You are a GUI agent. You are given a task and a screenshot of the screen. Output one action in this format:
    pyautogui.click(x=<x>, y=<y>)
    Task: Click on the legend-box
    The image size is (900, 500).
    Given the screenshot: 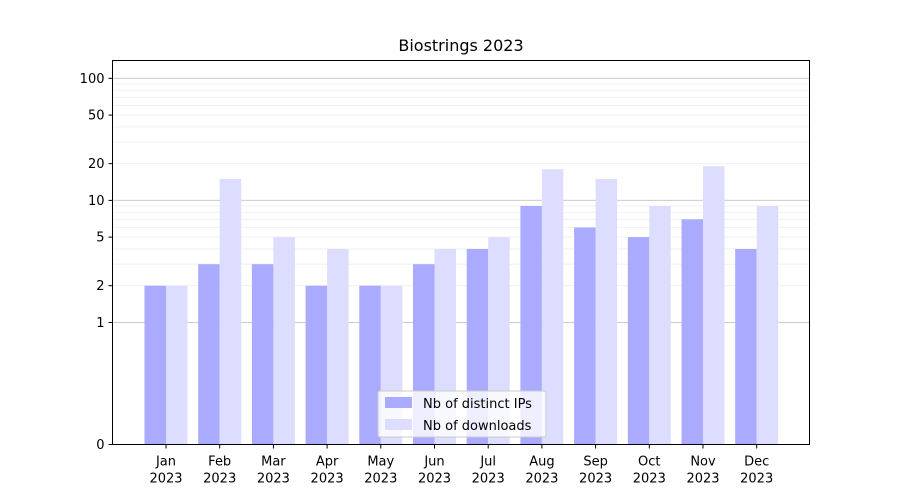 What is the action you would take?
    pyautogui.click(x=462, y=414)
    